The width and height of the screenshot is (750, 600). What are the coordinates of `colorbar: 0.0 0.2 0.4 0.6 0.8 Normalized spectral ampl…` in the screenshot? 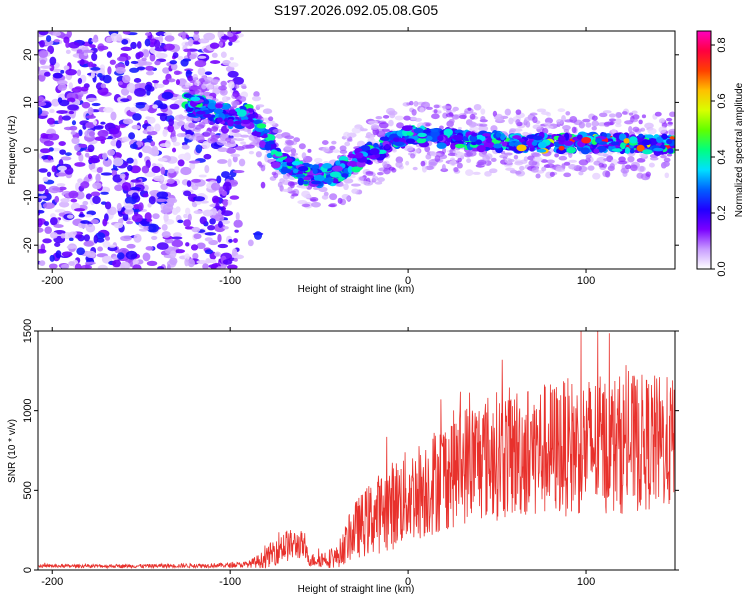 It's located at (720, 153).